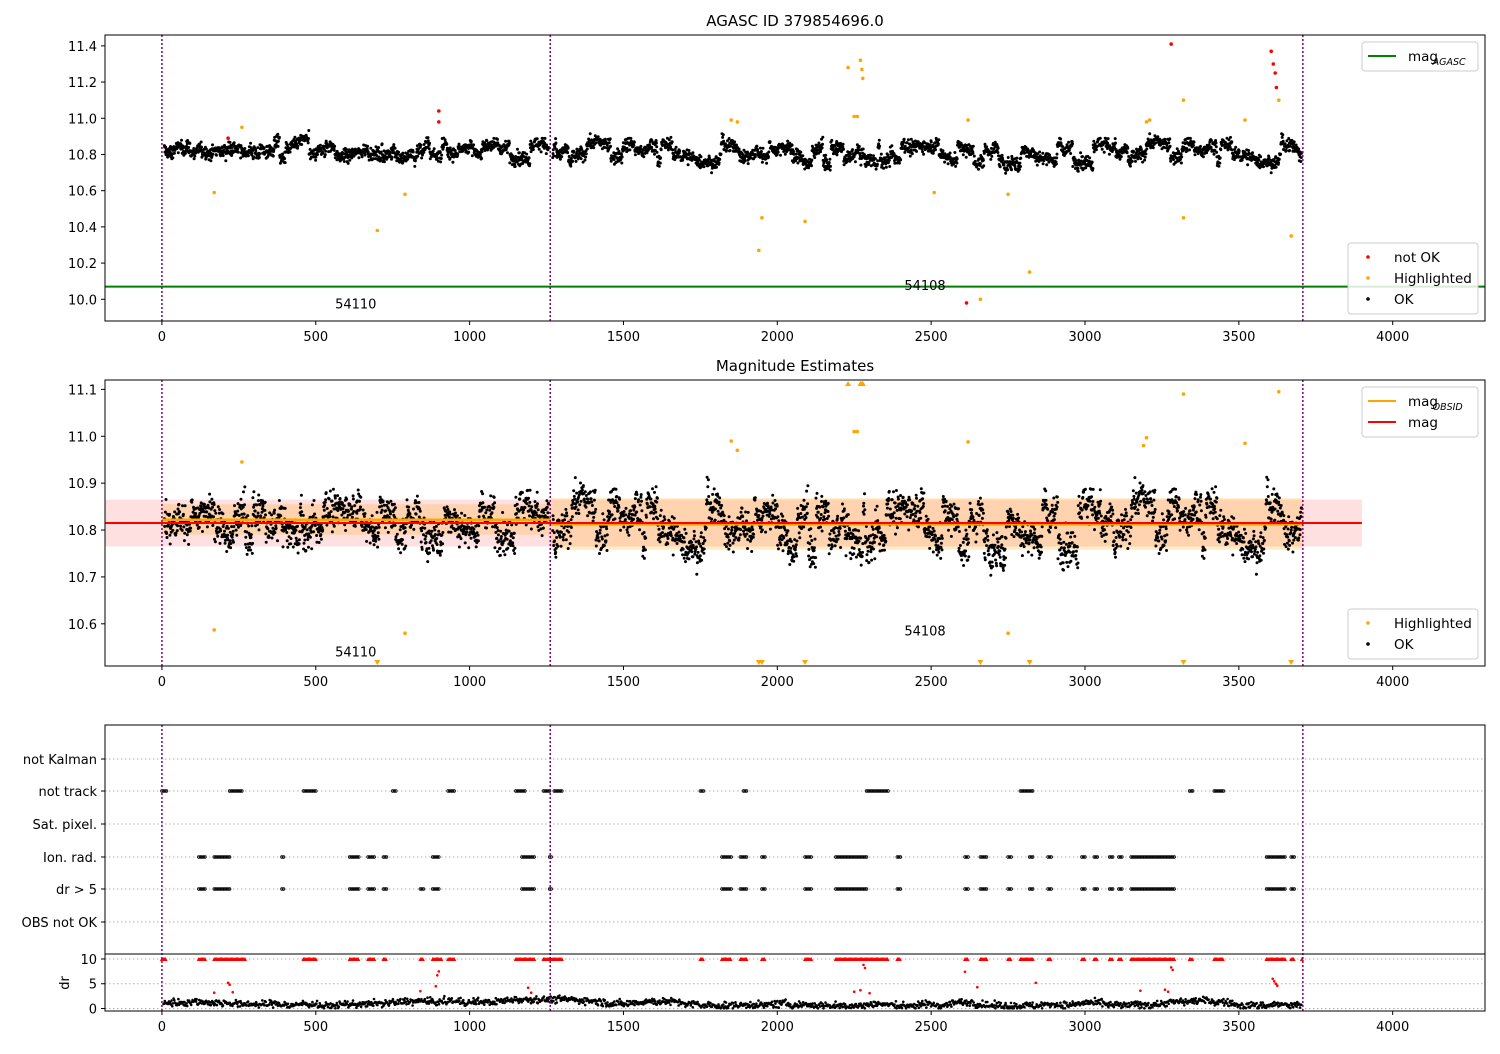 This screenshot has width=1500, height=1054. I want to click on x-tick-label: 3500, so click(1238, 337).